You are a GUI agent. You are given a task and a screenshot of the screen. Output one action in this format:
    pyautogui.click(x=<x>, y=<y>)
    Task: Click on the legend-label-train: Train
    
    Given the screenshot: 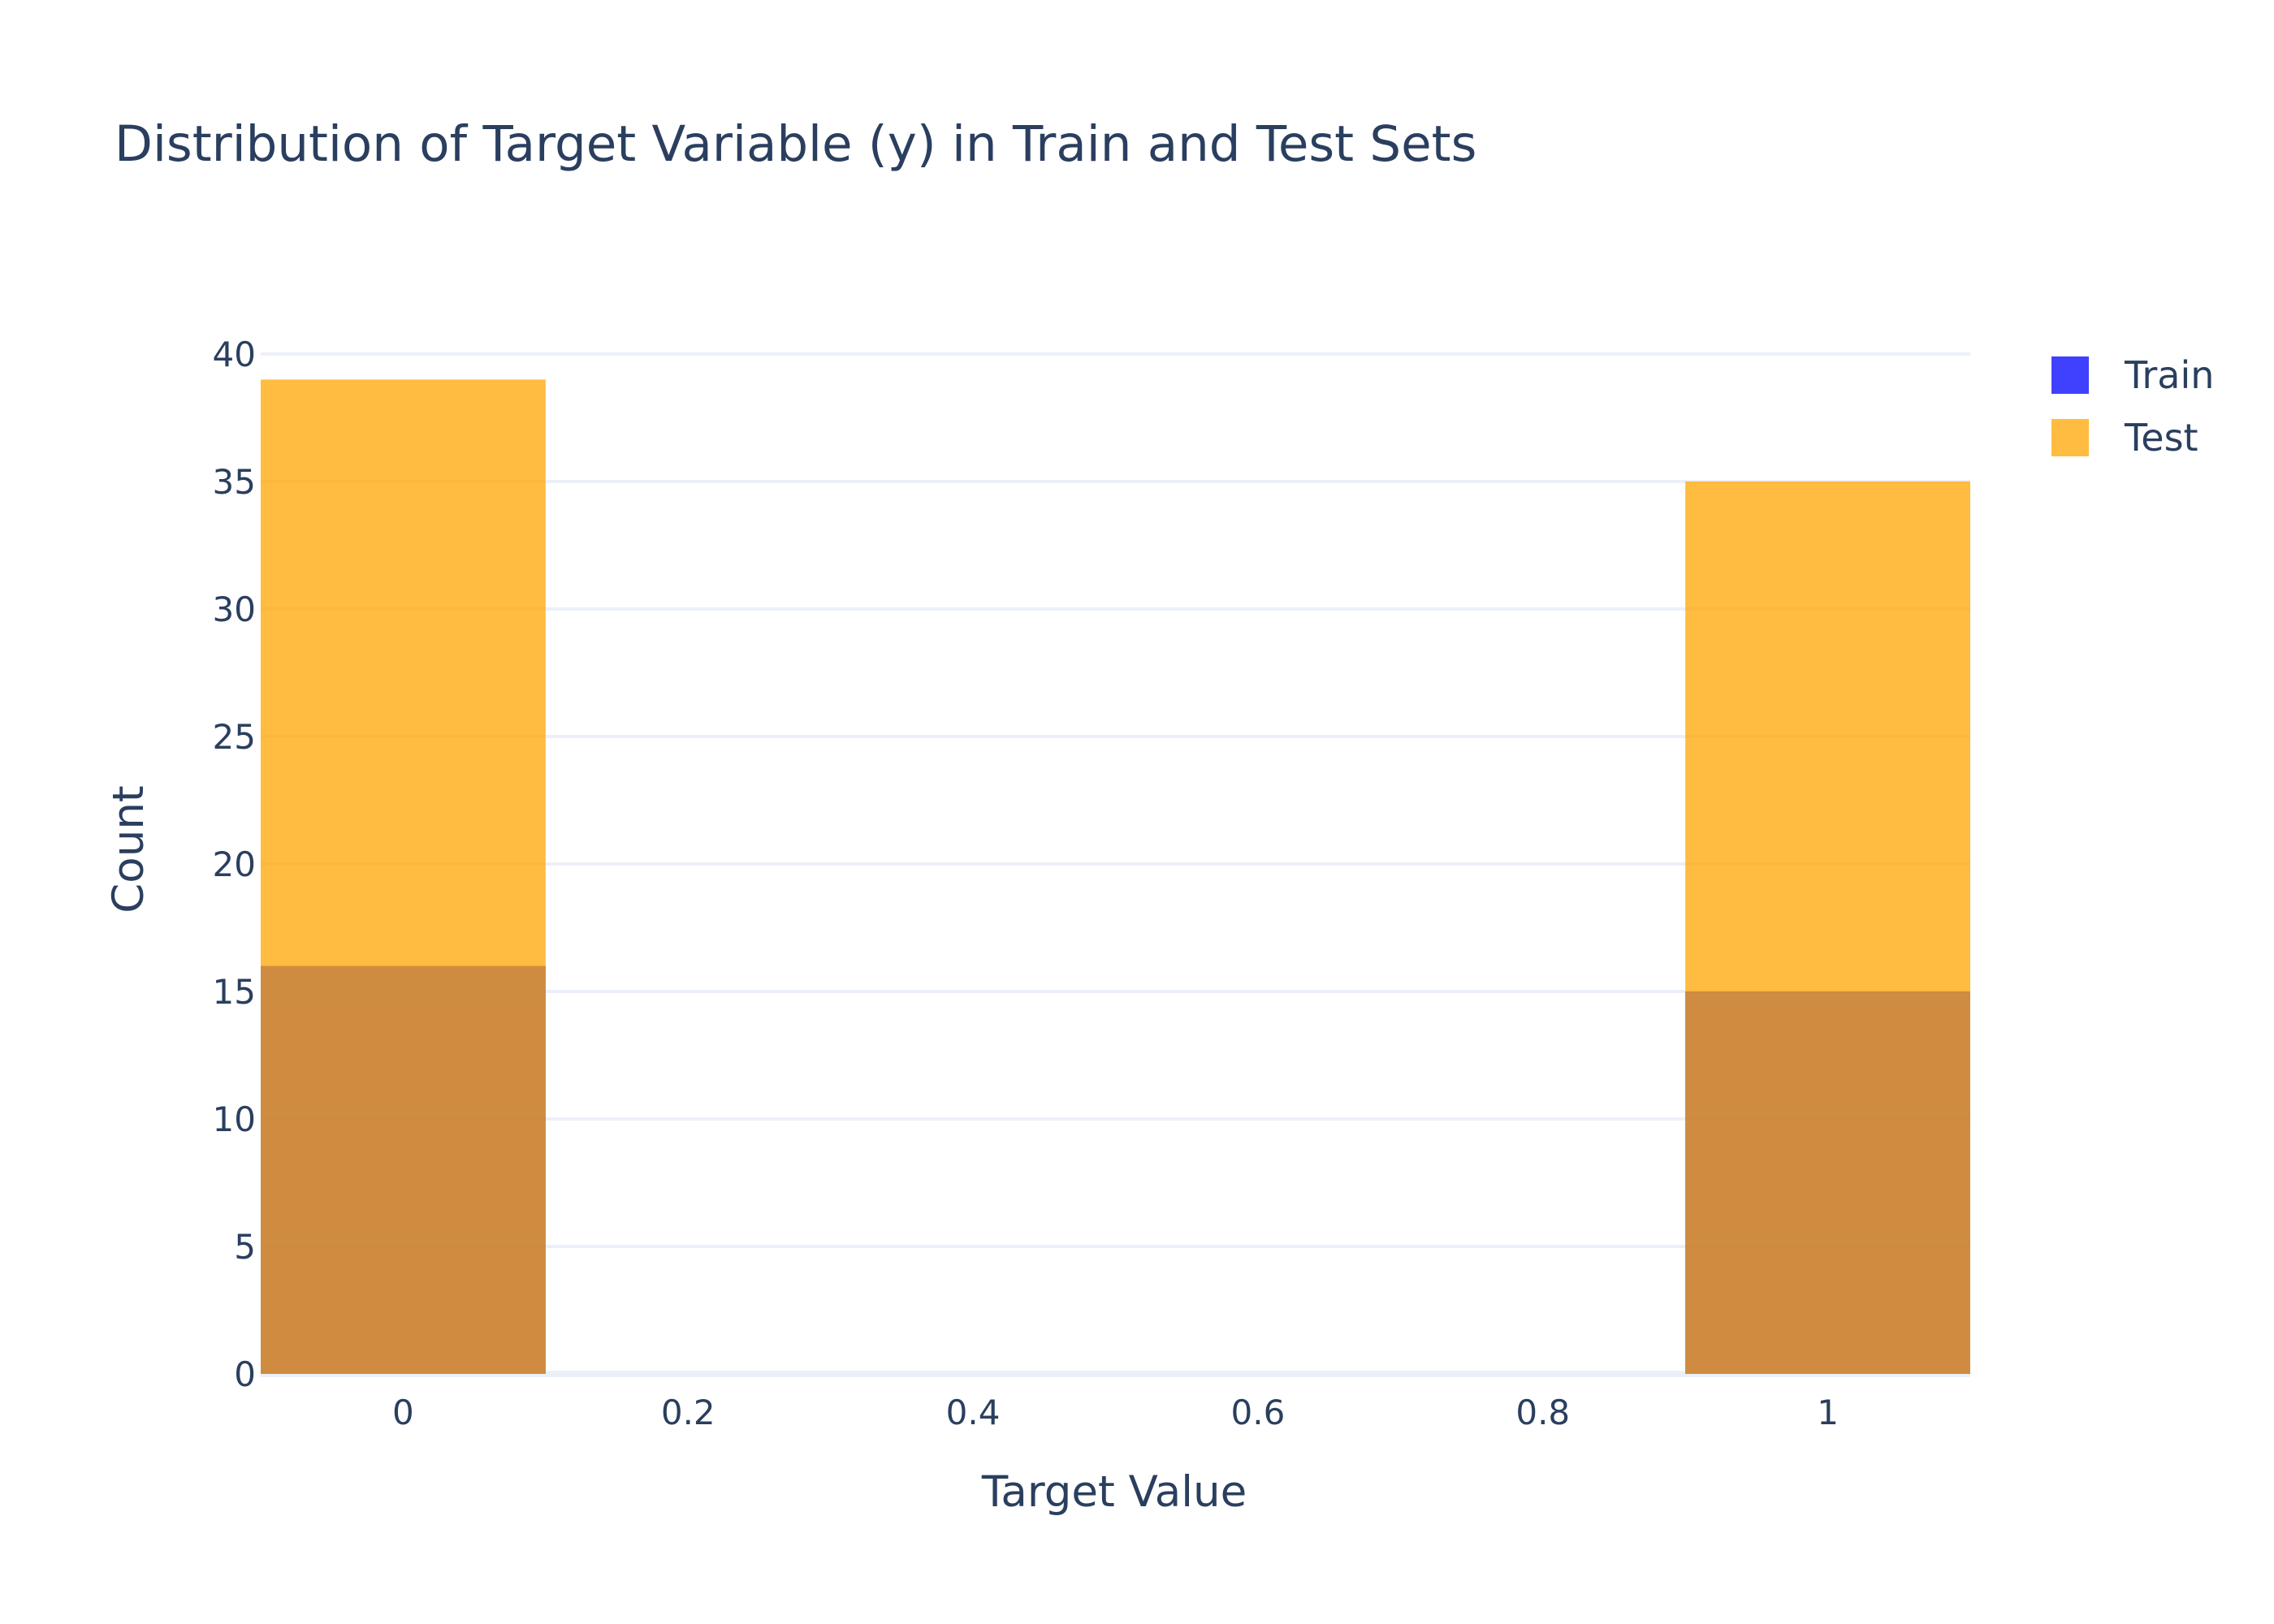 What is the action you would take?
    pyautogui.click(x=2169, y=375)
    